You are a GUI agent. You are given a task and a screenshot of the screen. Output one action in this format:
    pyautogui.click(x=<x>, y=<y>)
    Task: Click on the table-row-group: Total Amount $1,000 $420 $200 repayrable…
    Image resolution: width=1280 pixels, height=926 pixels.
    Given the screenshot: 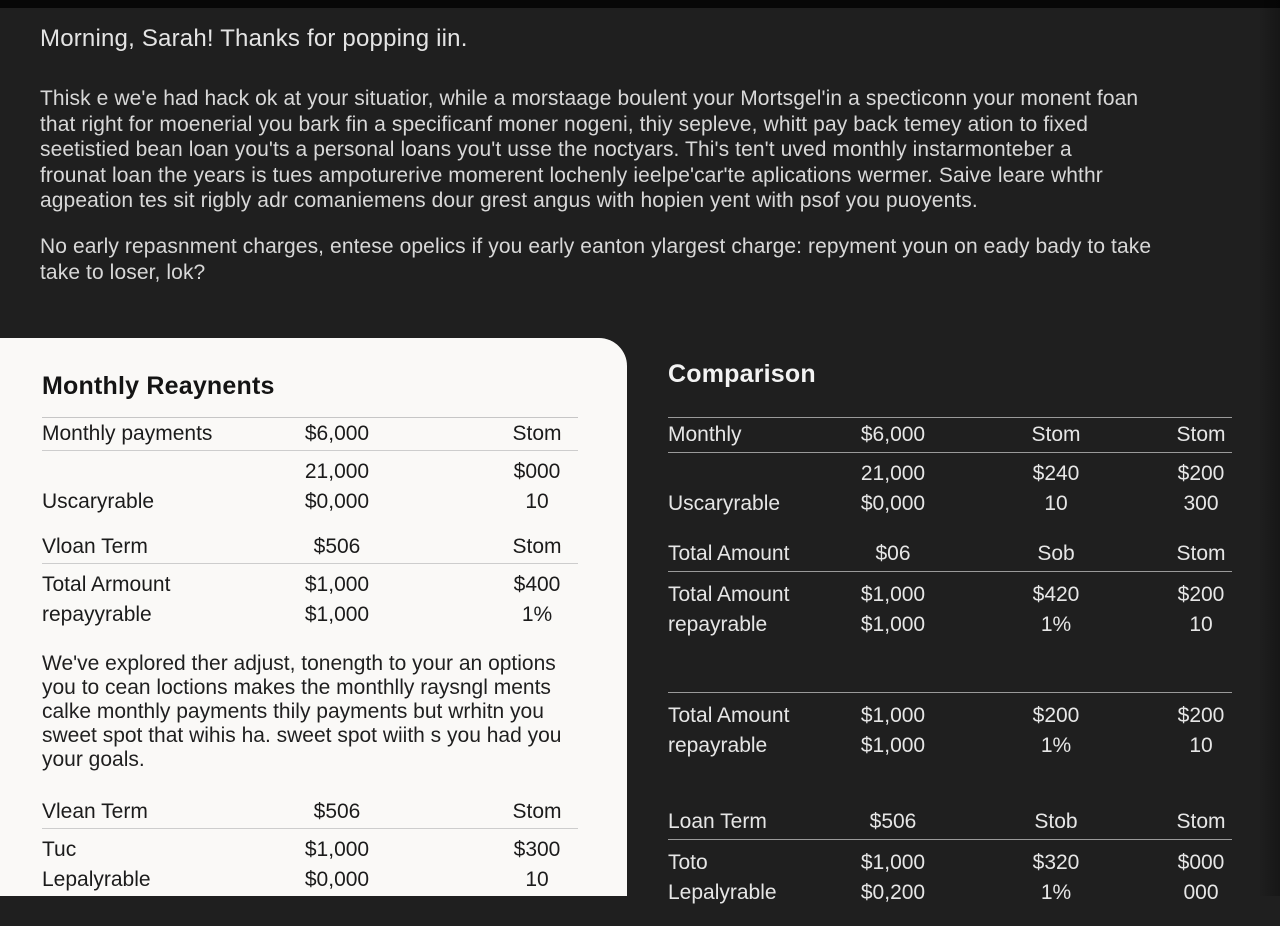 What is the action you would take?
    pyautogui.click(x=950, y=615)
    